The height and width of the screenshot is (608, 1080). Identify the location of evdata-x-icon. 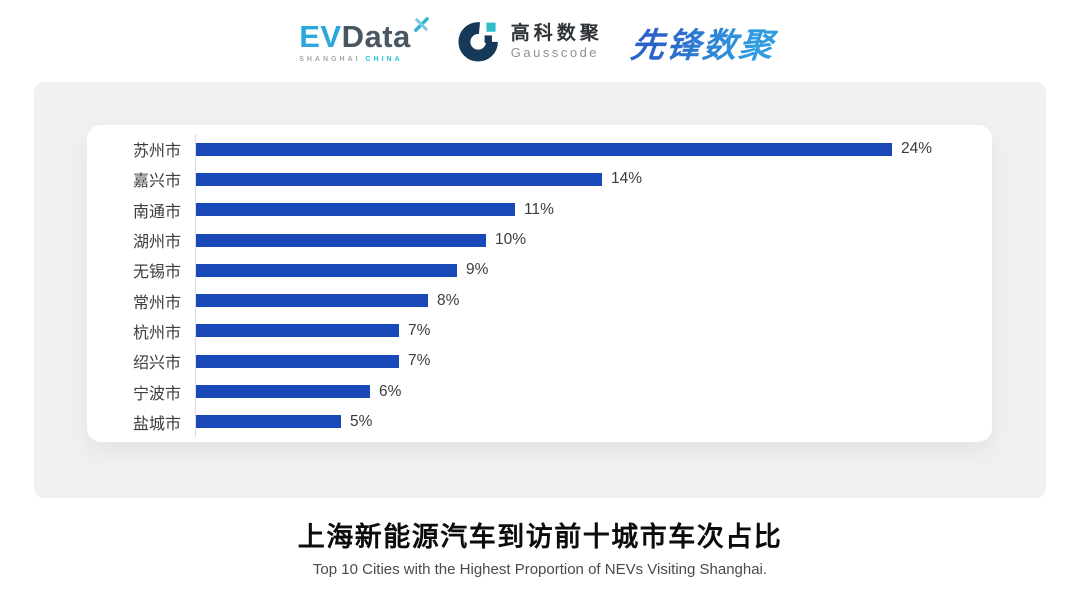
(421, 22).